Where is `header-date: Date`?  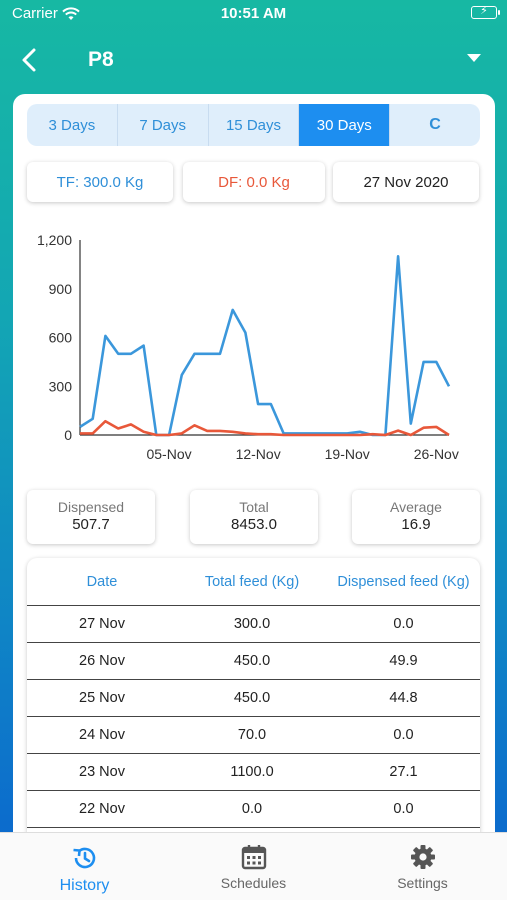
header-date: Date is located at coordinates (102, 581).